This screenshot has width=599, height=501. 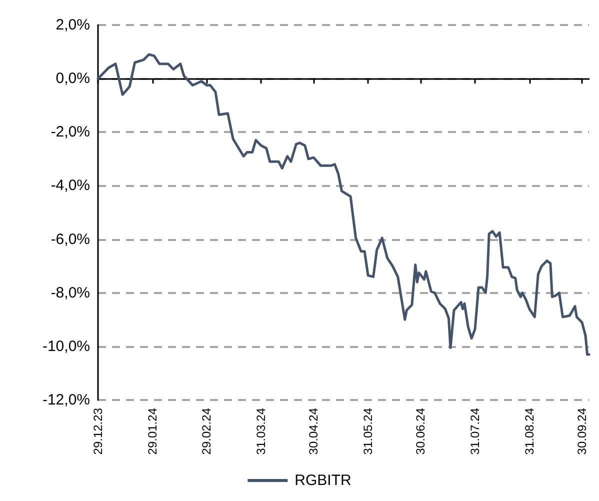 What do you see at coordinates (207, 431) in the screenshot?
I see `x-tick-label: 29.02.24` at bounding box center [207, 431].